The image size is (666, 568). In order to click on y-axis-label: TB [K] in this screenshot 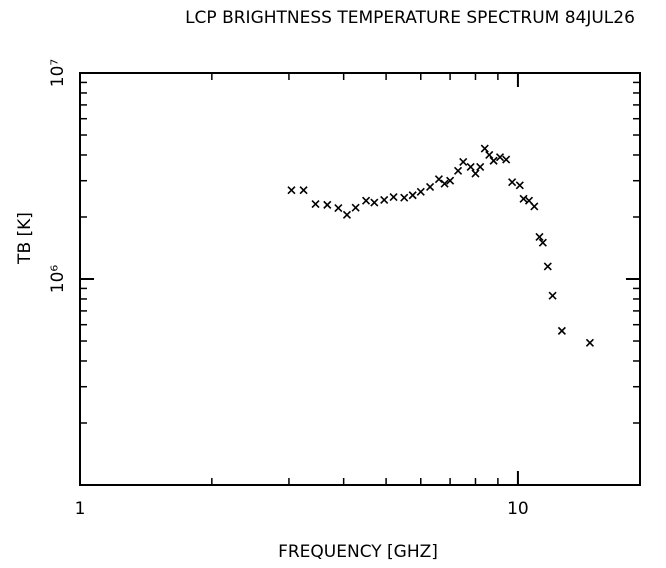, I will do `click(25, 238)`.